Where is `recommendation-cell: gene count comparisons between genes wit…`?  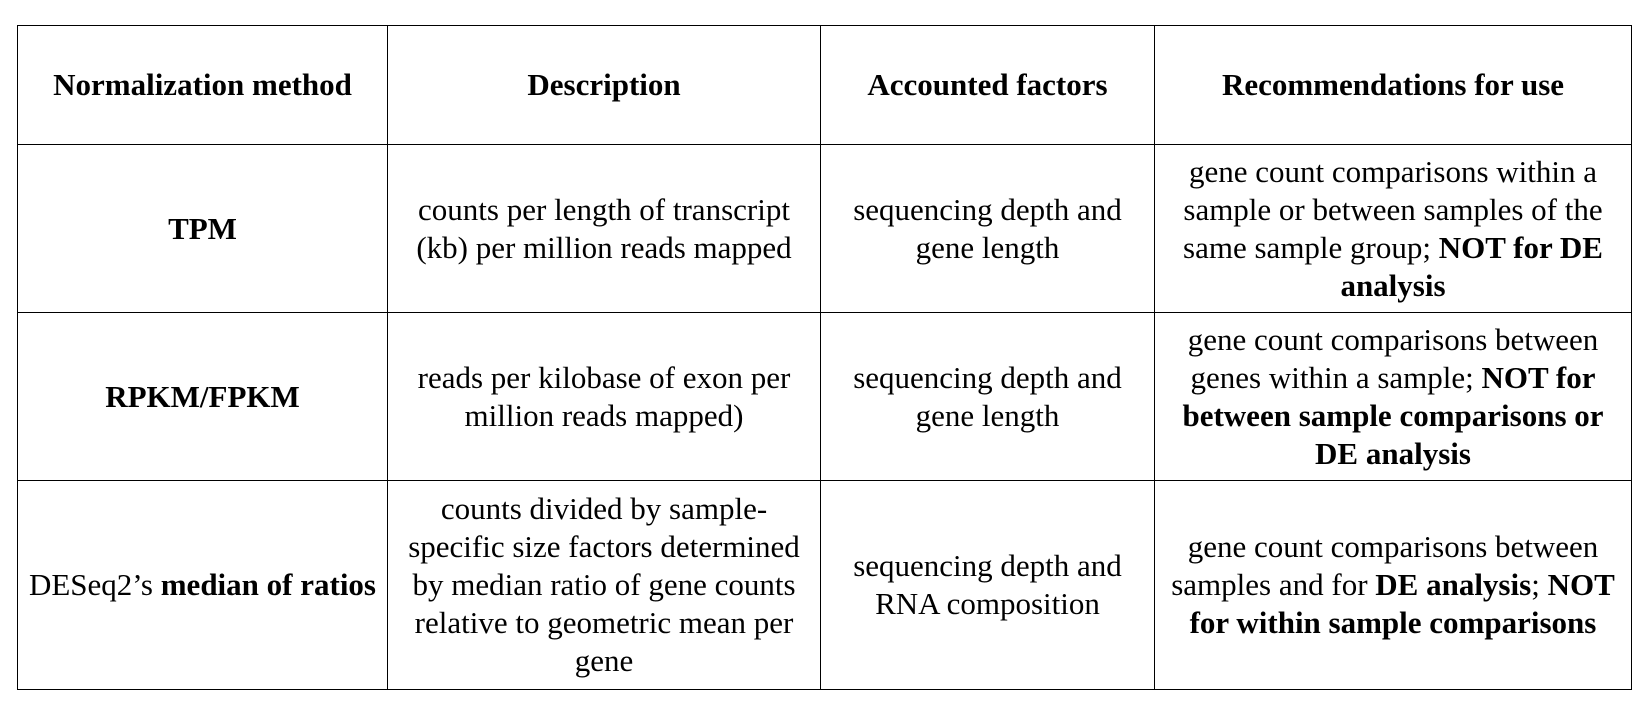
recommendation-cell: gene count comparisons between genes wit… is located at coordinates (1393, 396).